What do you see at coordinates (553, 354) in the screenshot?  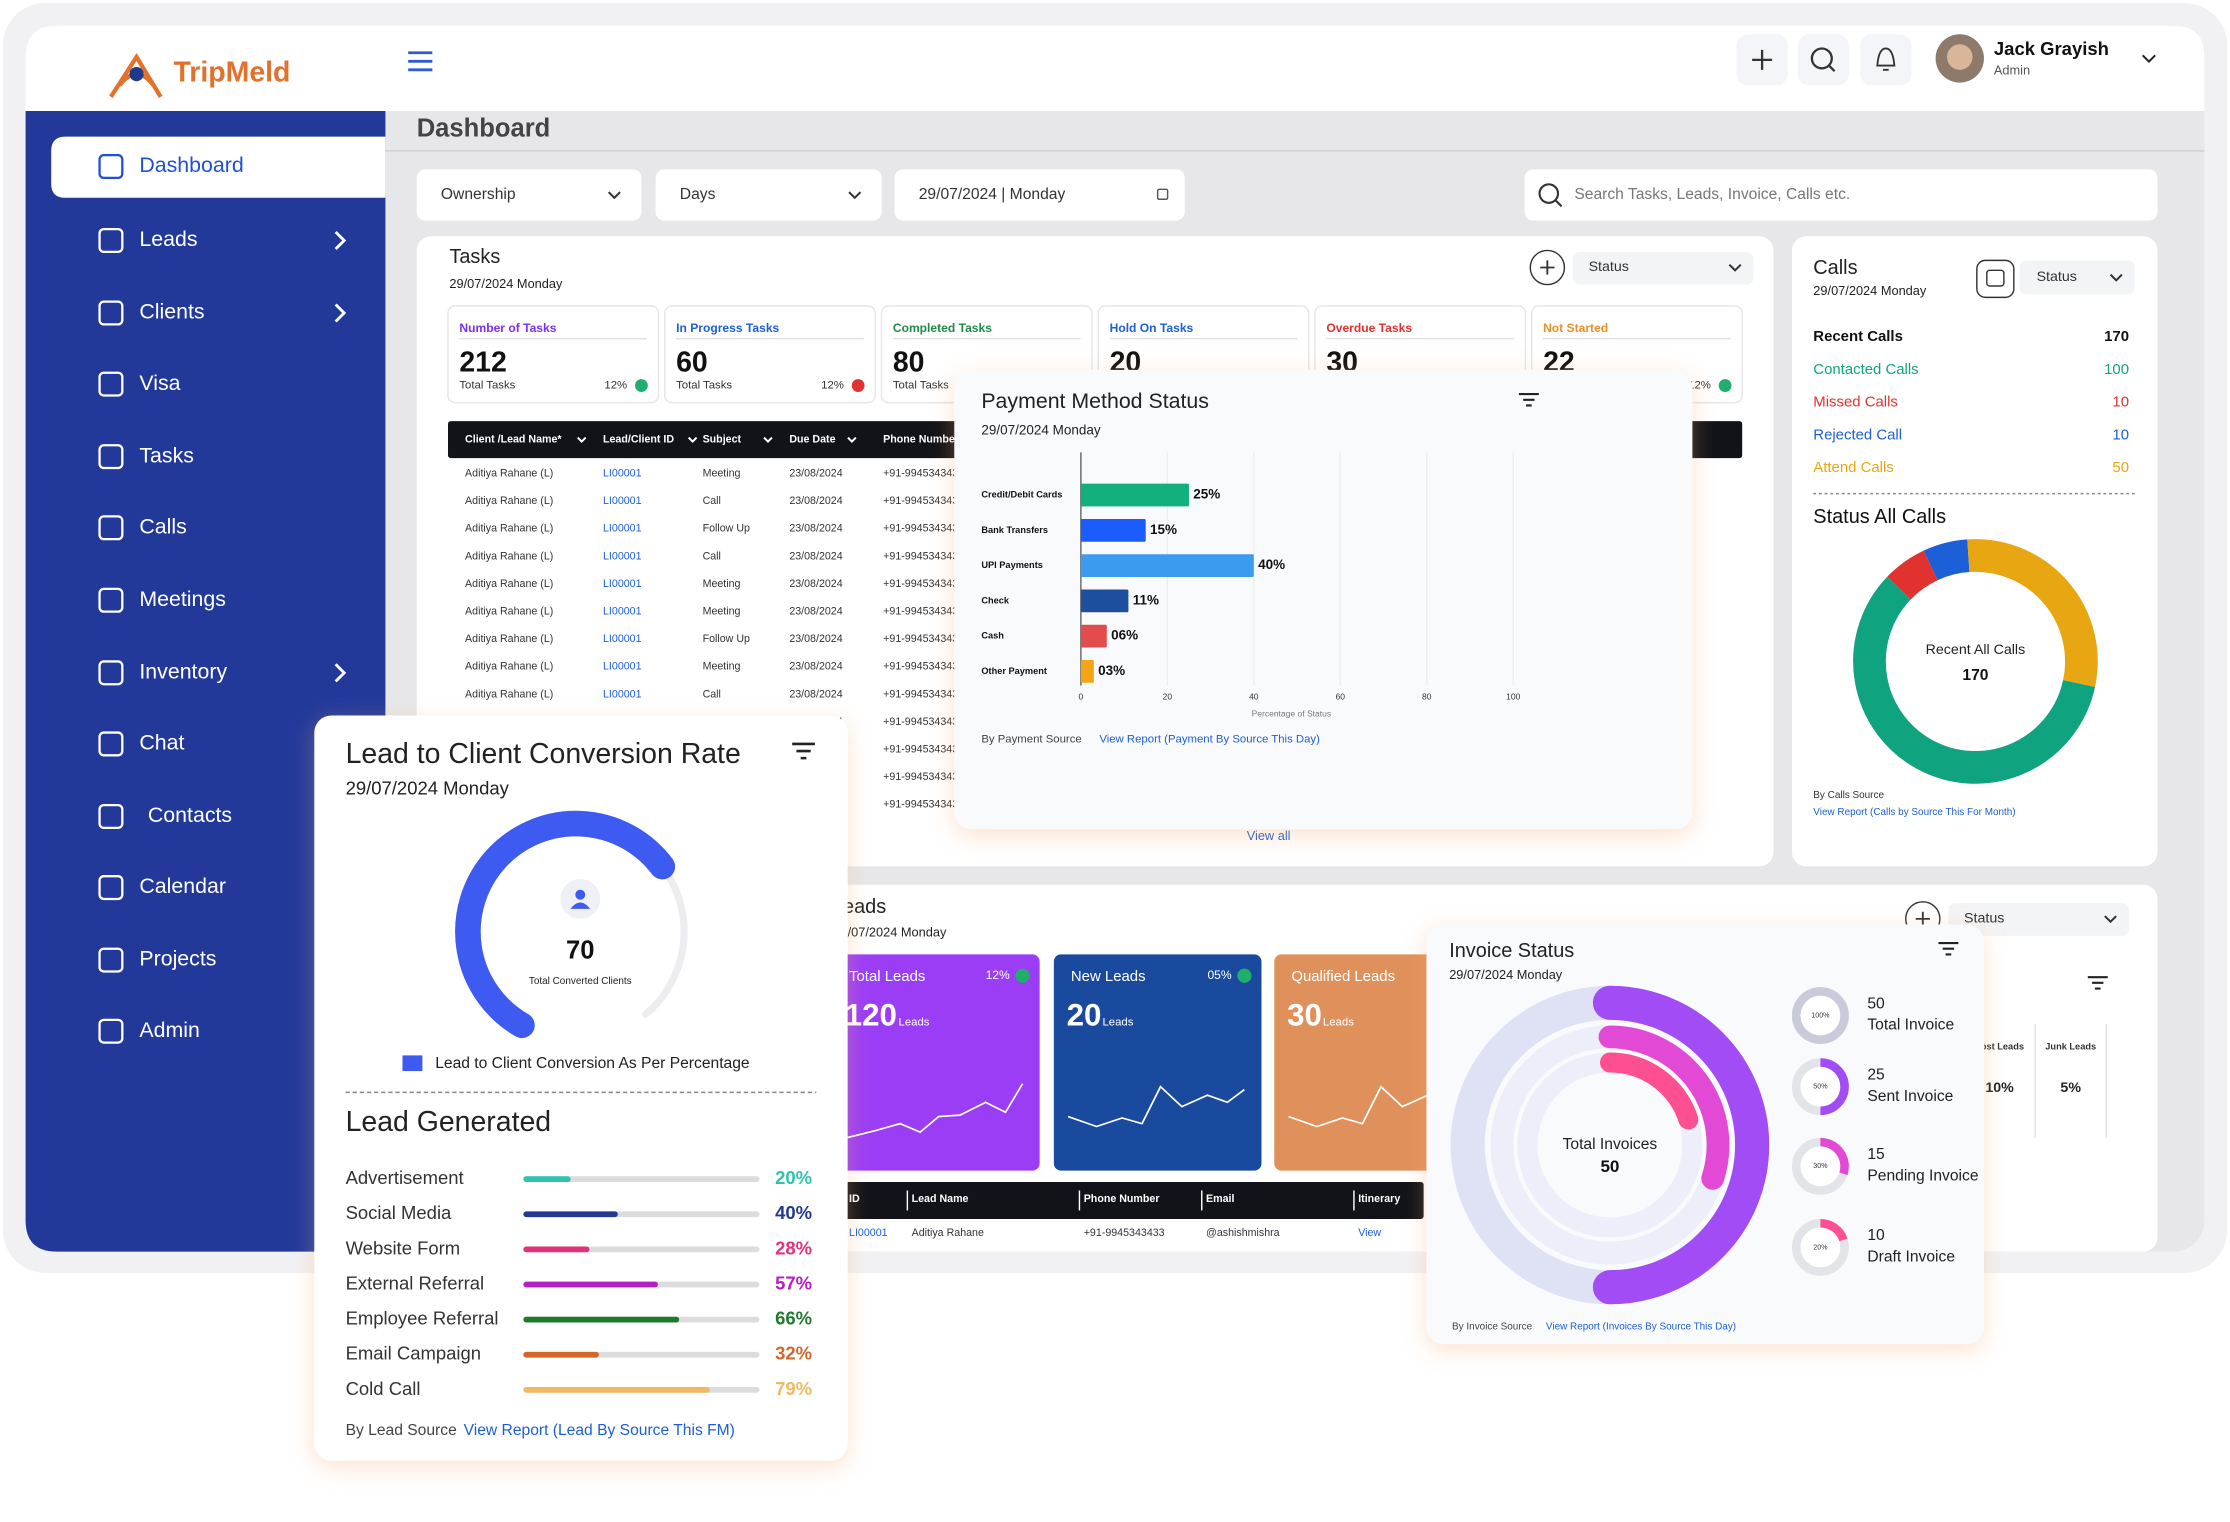 I see `stat-card` at bounding box center [553, 354].